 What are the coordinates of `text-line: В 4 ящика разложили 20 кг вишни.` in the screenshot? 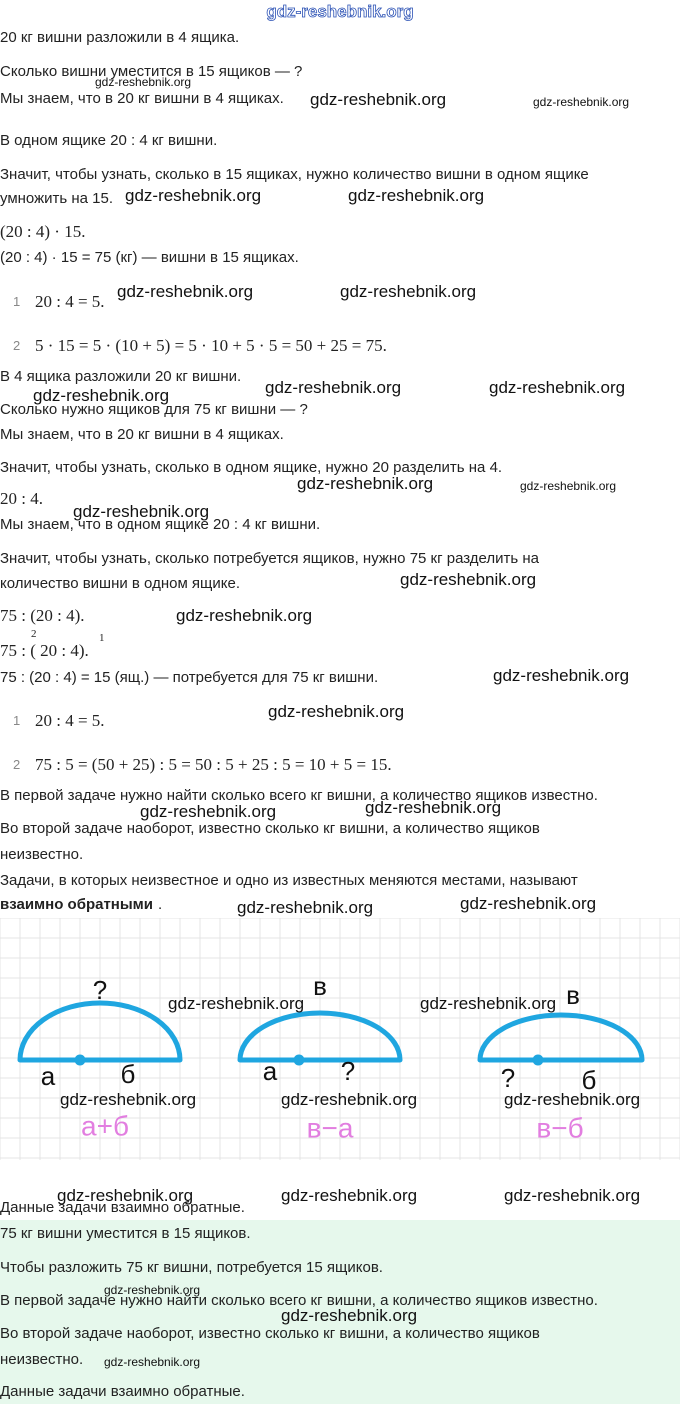 It's located at (121, 376).